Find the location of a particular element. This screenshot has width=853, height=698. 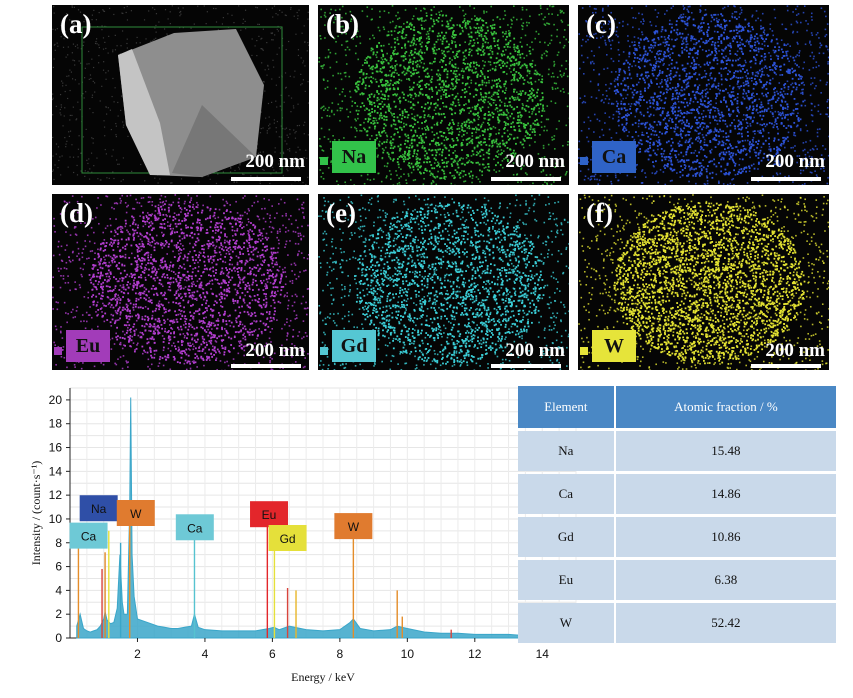

x-tick-label: 2 is located at coordinates (137, 654).